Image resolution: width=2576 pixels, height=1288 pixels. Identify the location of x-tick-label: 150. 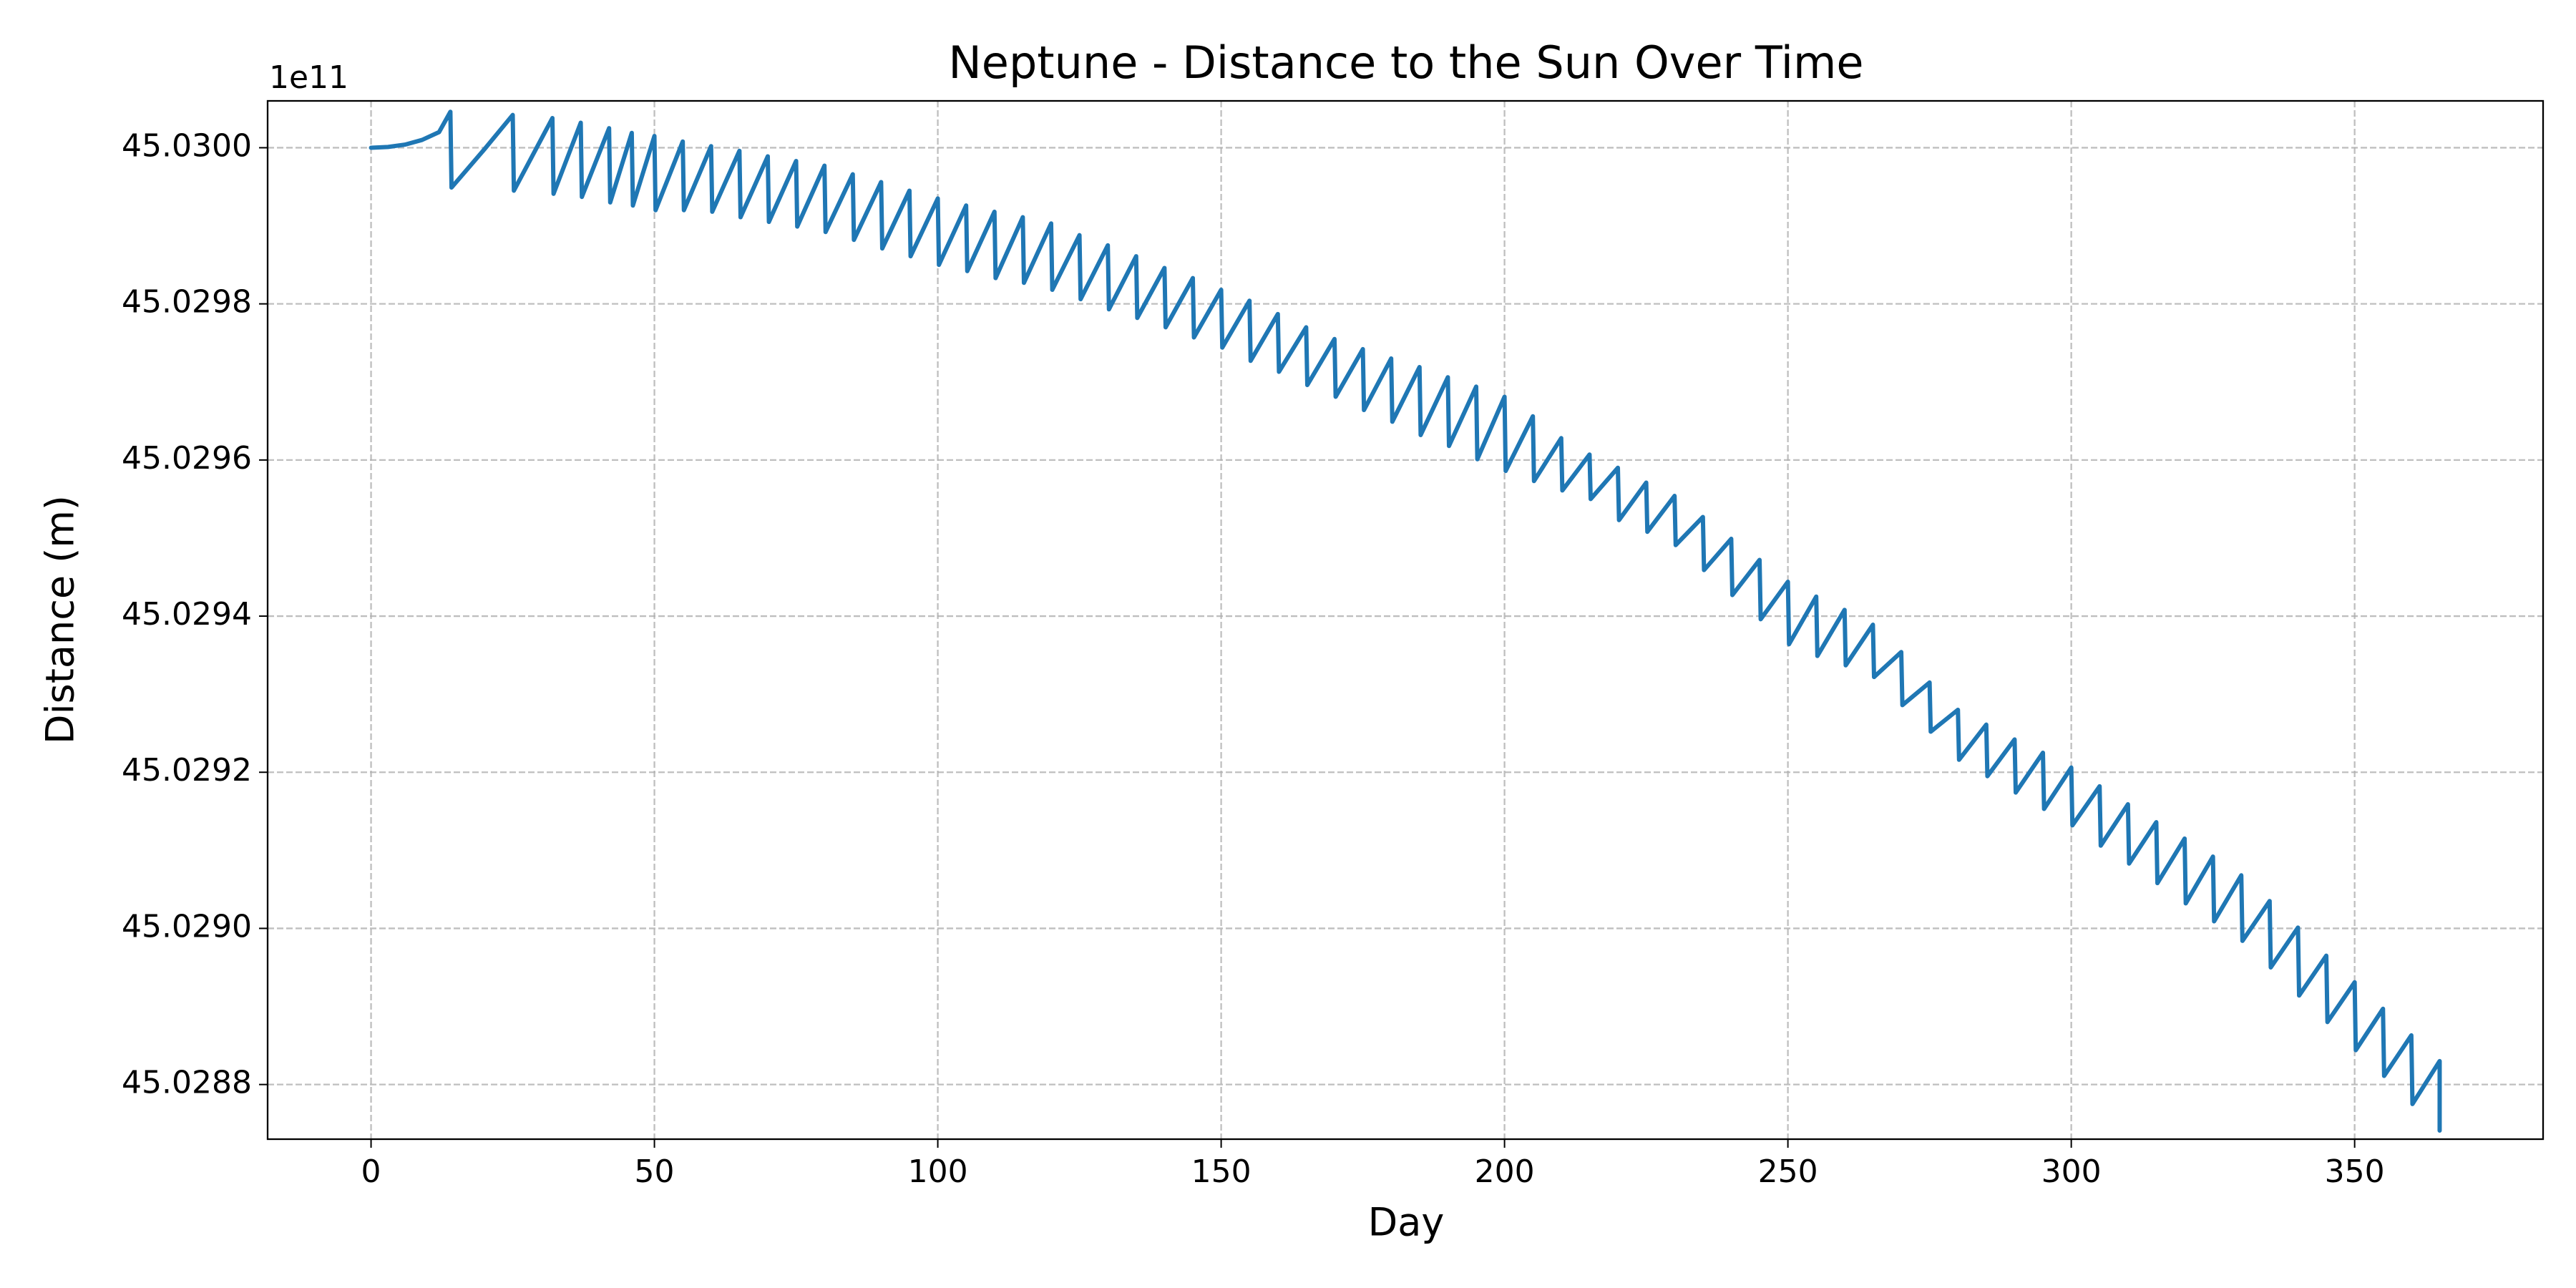
(1221, 1171).